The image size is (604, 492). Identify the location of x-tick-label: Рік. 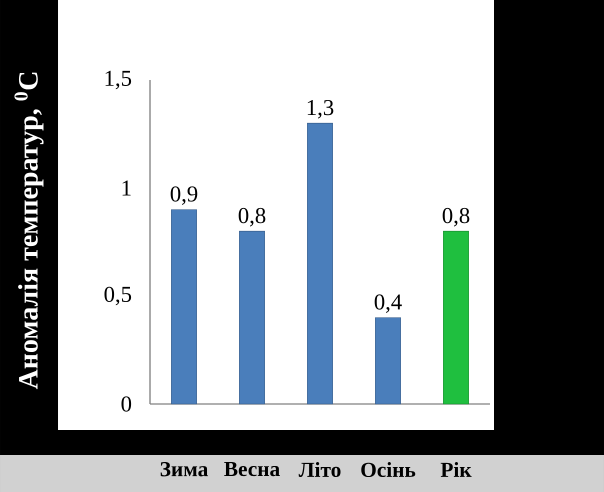
(456, 469).